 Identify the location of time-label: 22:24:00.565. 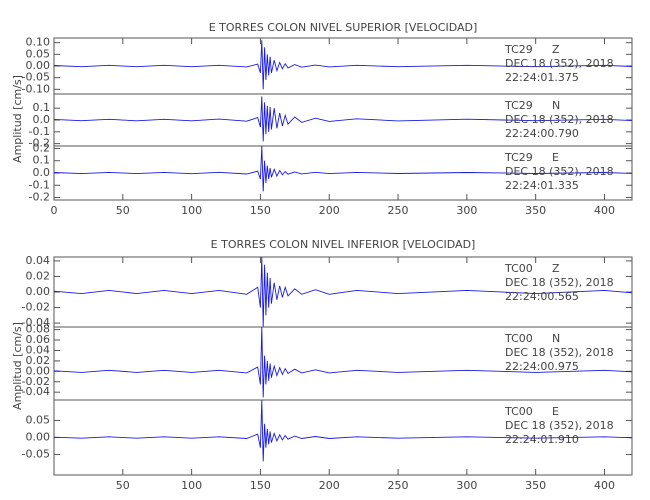
(542, 296).